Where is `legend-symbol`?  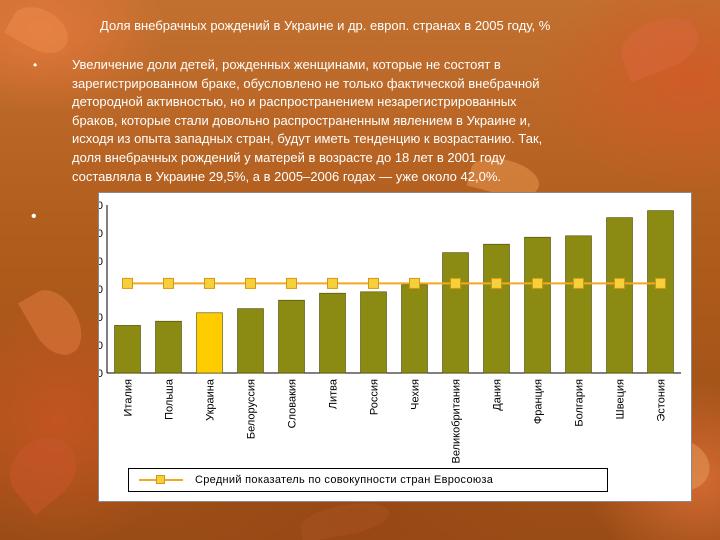
legend-symbol is located at coordinates (161, 480).